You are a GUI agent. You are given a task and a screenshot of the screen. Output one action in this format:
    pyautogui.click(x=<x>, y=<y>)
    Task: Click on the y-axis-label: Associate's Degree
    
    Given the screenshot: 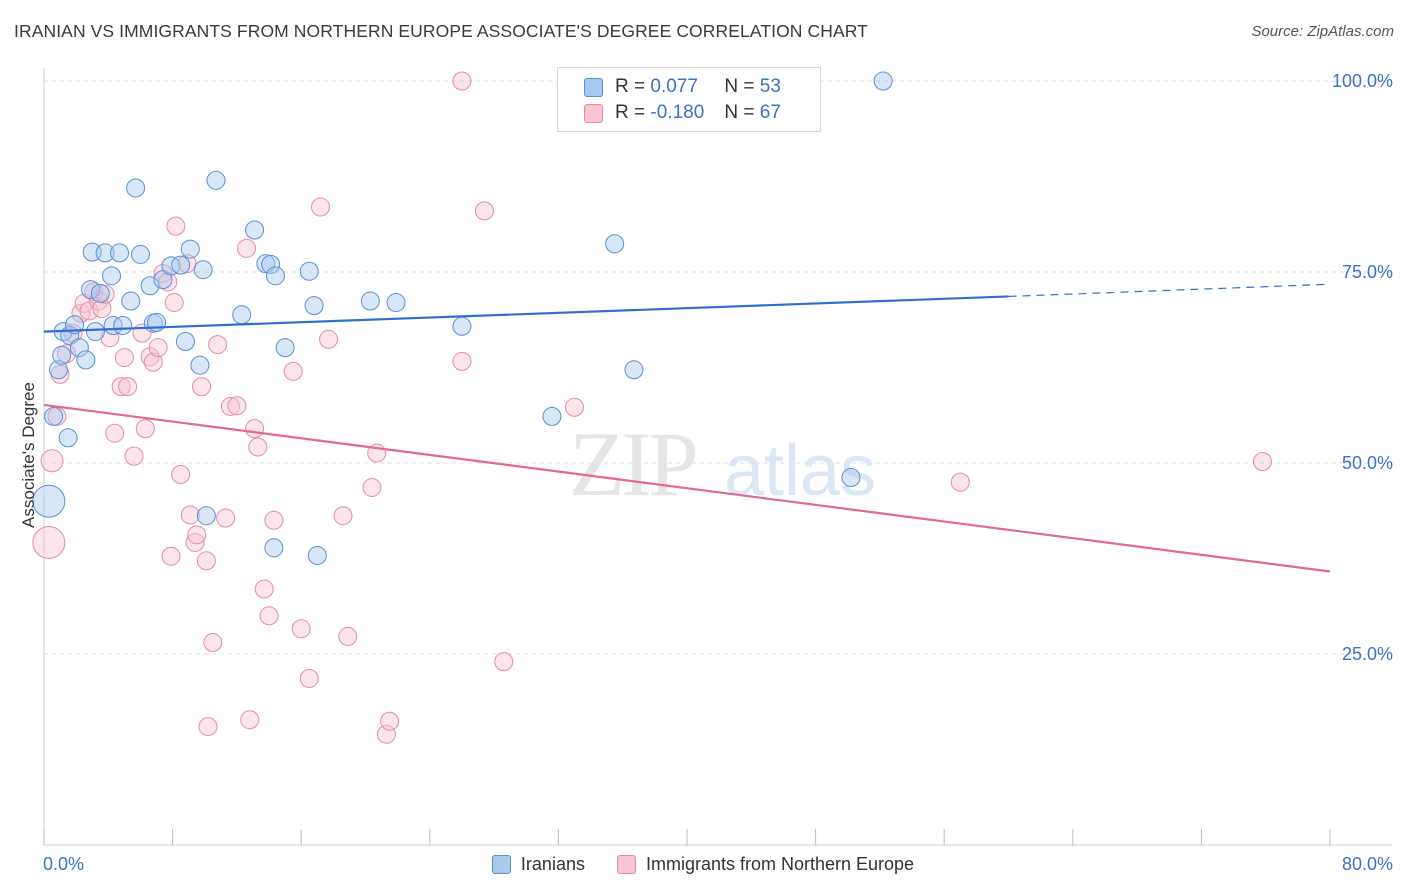 What is the action you would take?
    pyautogui.click(x=28, y=455)
    